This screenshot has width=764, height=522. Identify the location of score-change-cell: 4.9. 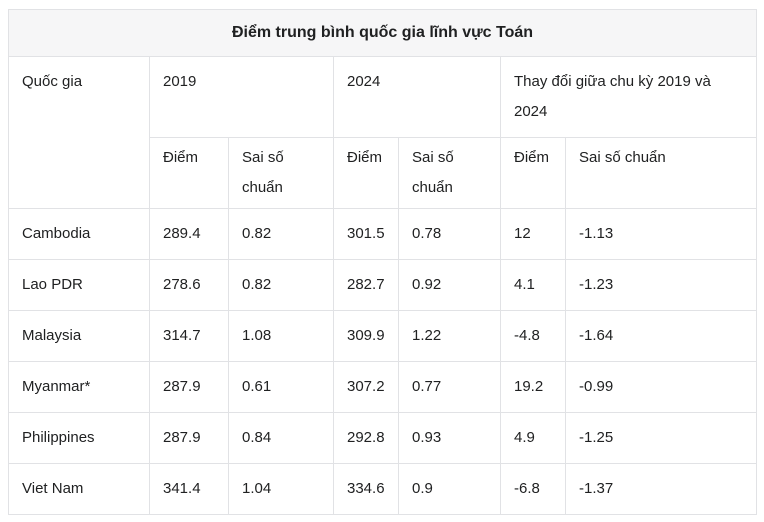
(533, 438).